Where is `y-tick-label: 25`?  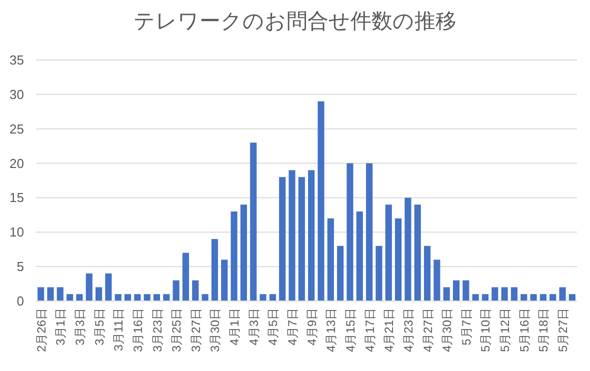
y-tick-label: 25 is located at coordinates (17, 128).